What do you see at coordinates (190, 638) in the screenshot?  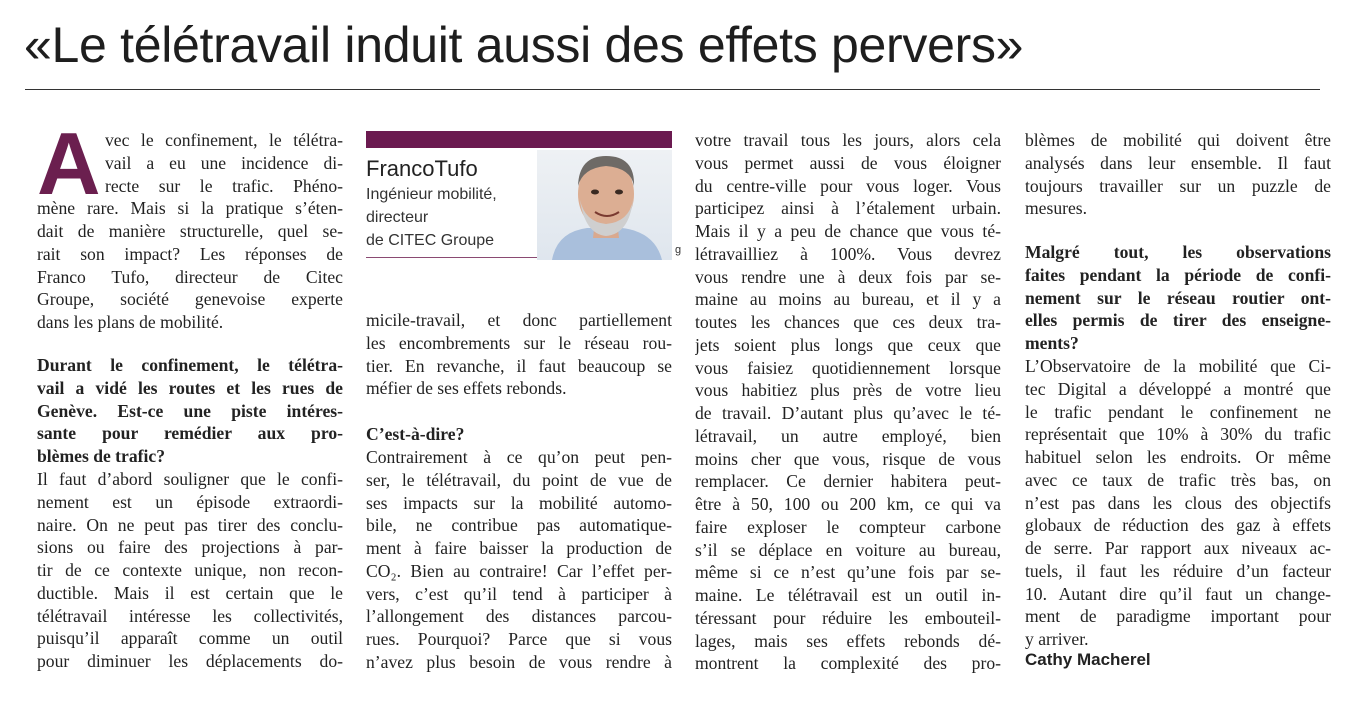 I see `text-line: puisqu’il apparaît comme un outil` at bounding box center [190, 638].